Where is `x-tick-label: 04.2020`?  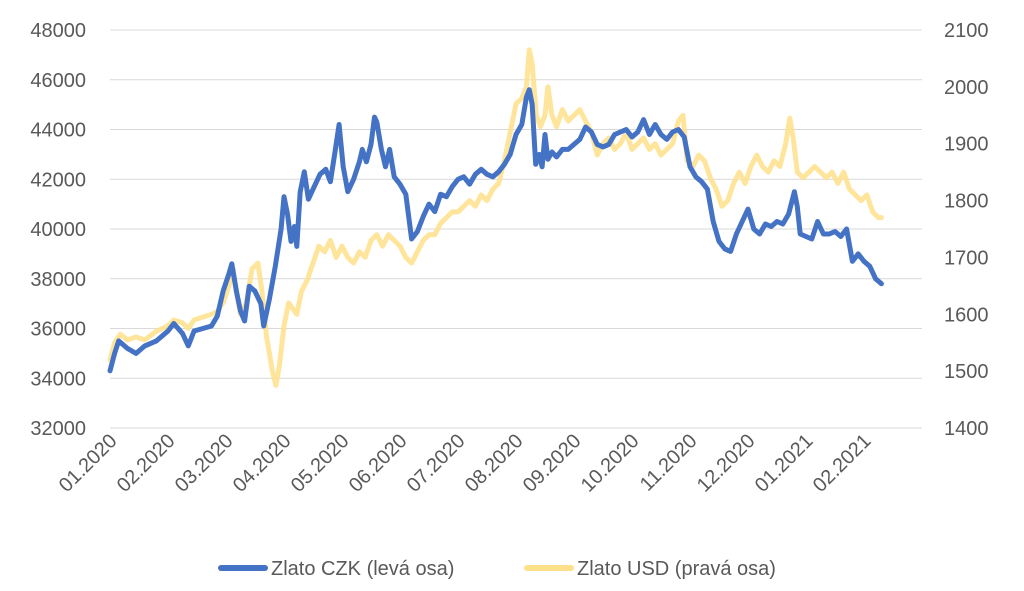 x-tick-label: 04.2020 is located at coordinates (262, 463).